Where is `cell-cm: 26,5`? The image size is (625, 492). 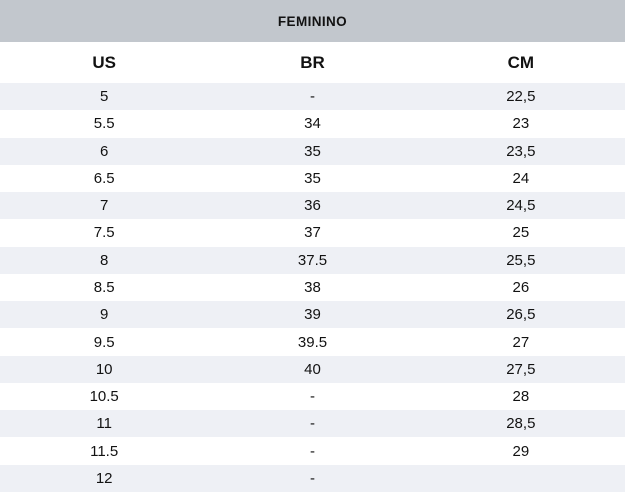
cell-cm: 26,5 is located at coordinates (521, 315).